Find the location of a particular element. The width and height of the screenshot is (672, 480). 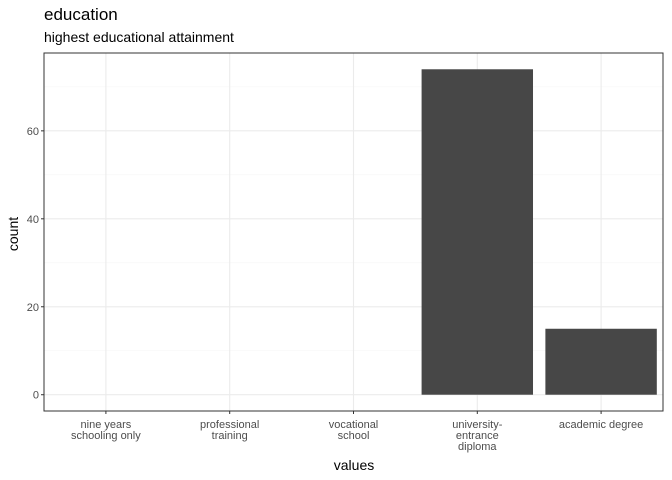

chart-subtitle: highest educational attainment is located at coordinates (139, 37).